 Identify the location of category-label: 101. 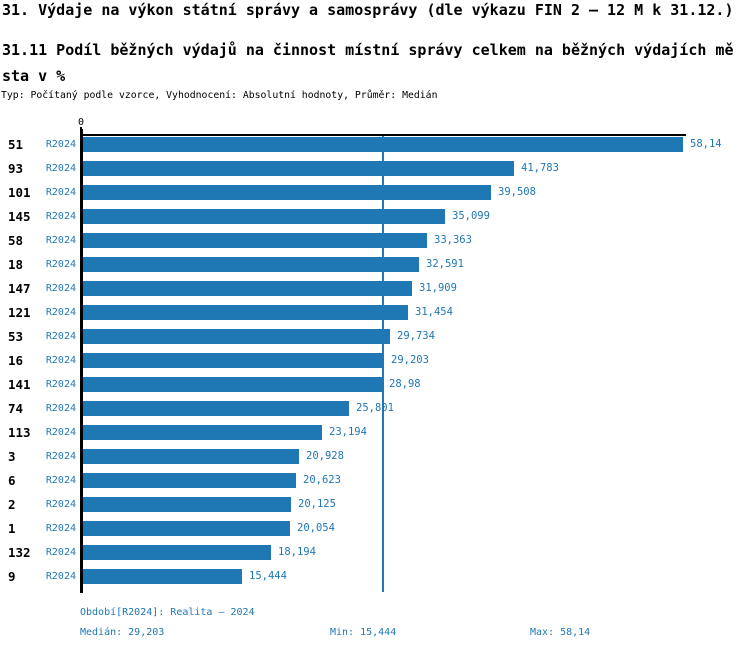
(19, 192).